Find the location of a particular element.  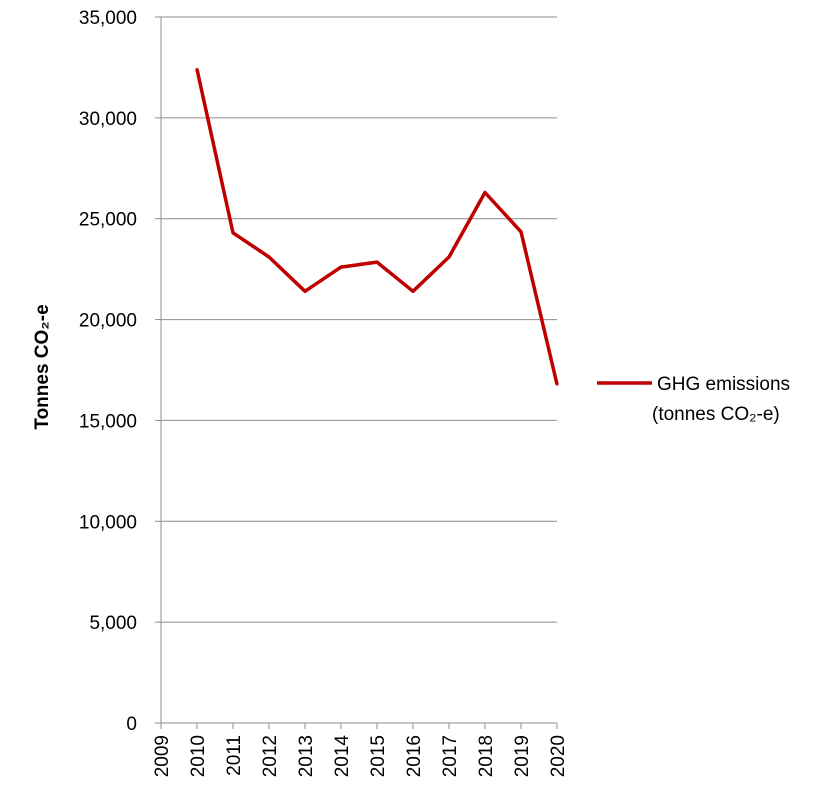

x-tick-label: 2013 is located at coordinates (306, 756).